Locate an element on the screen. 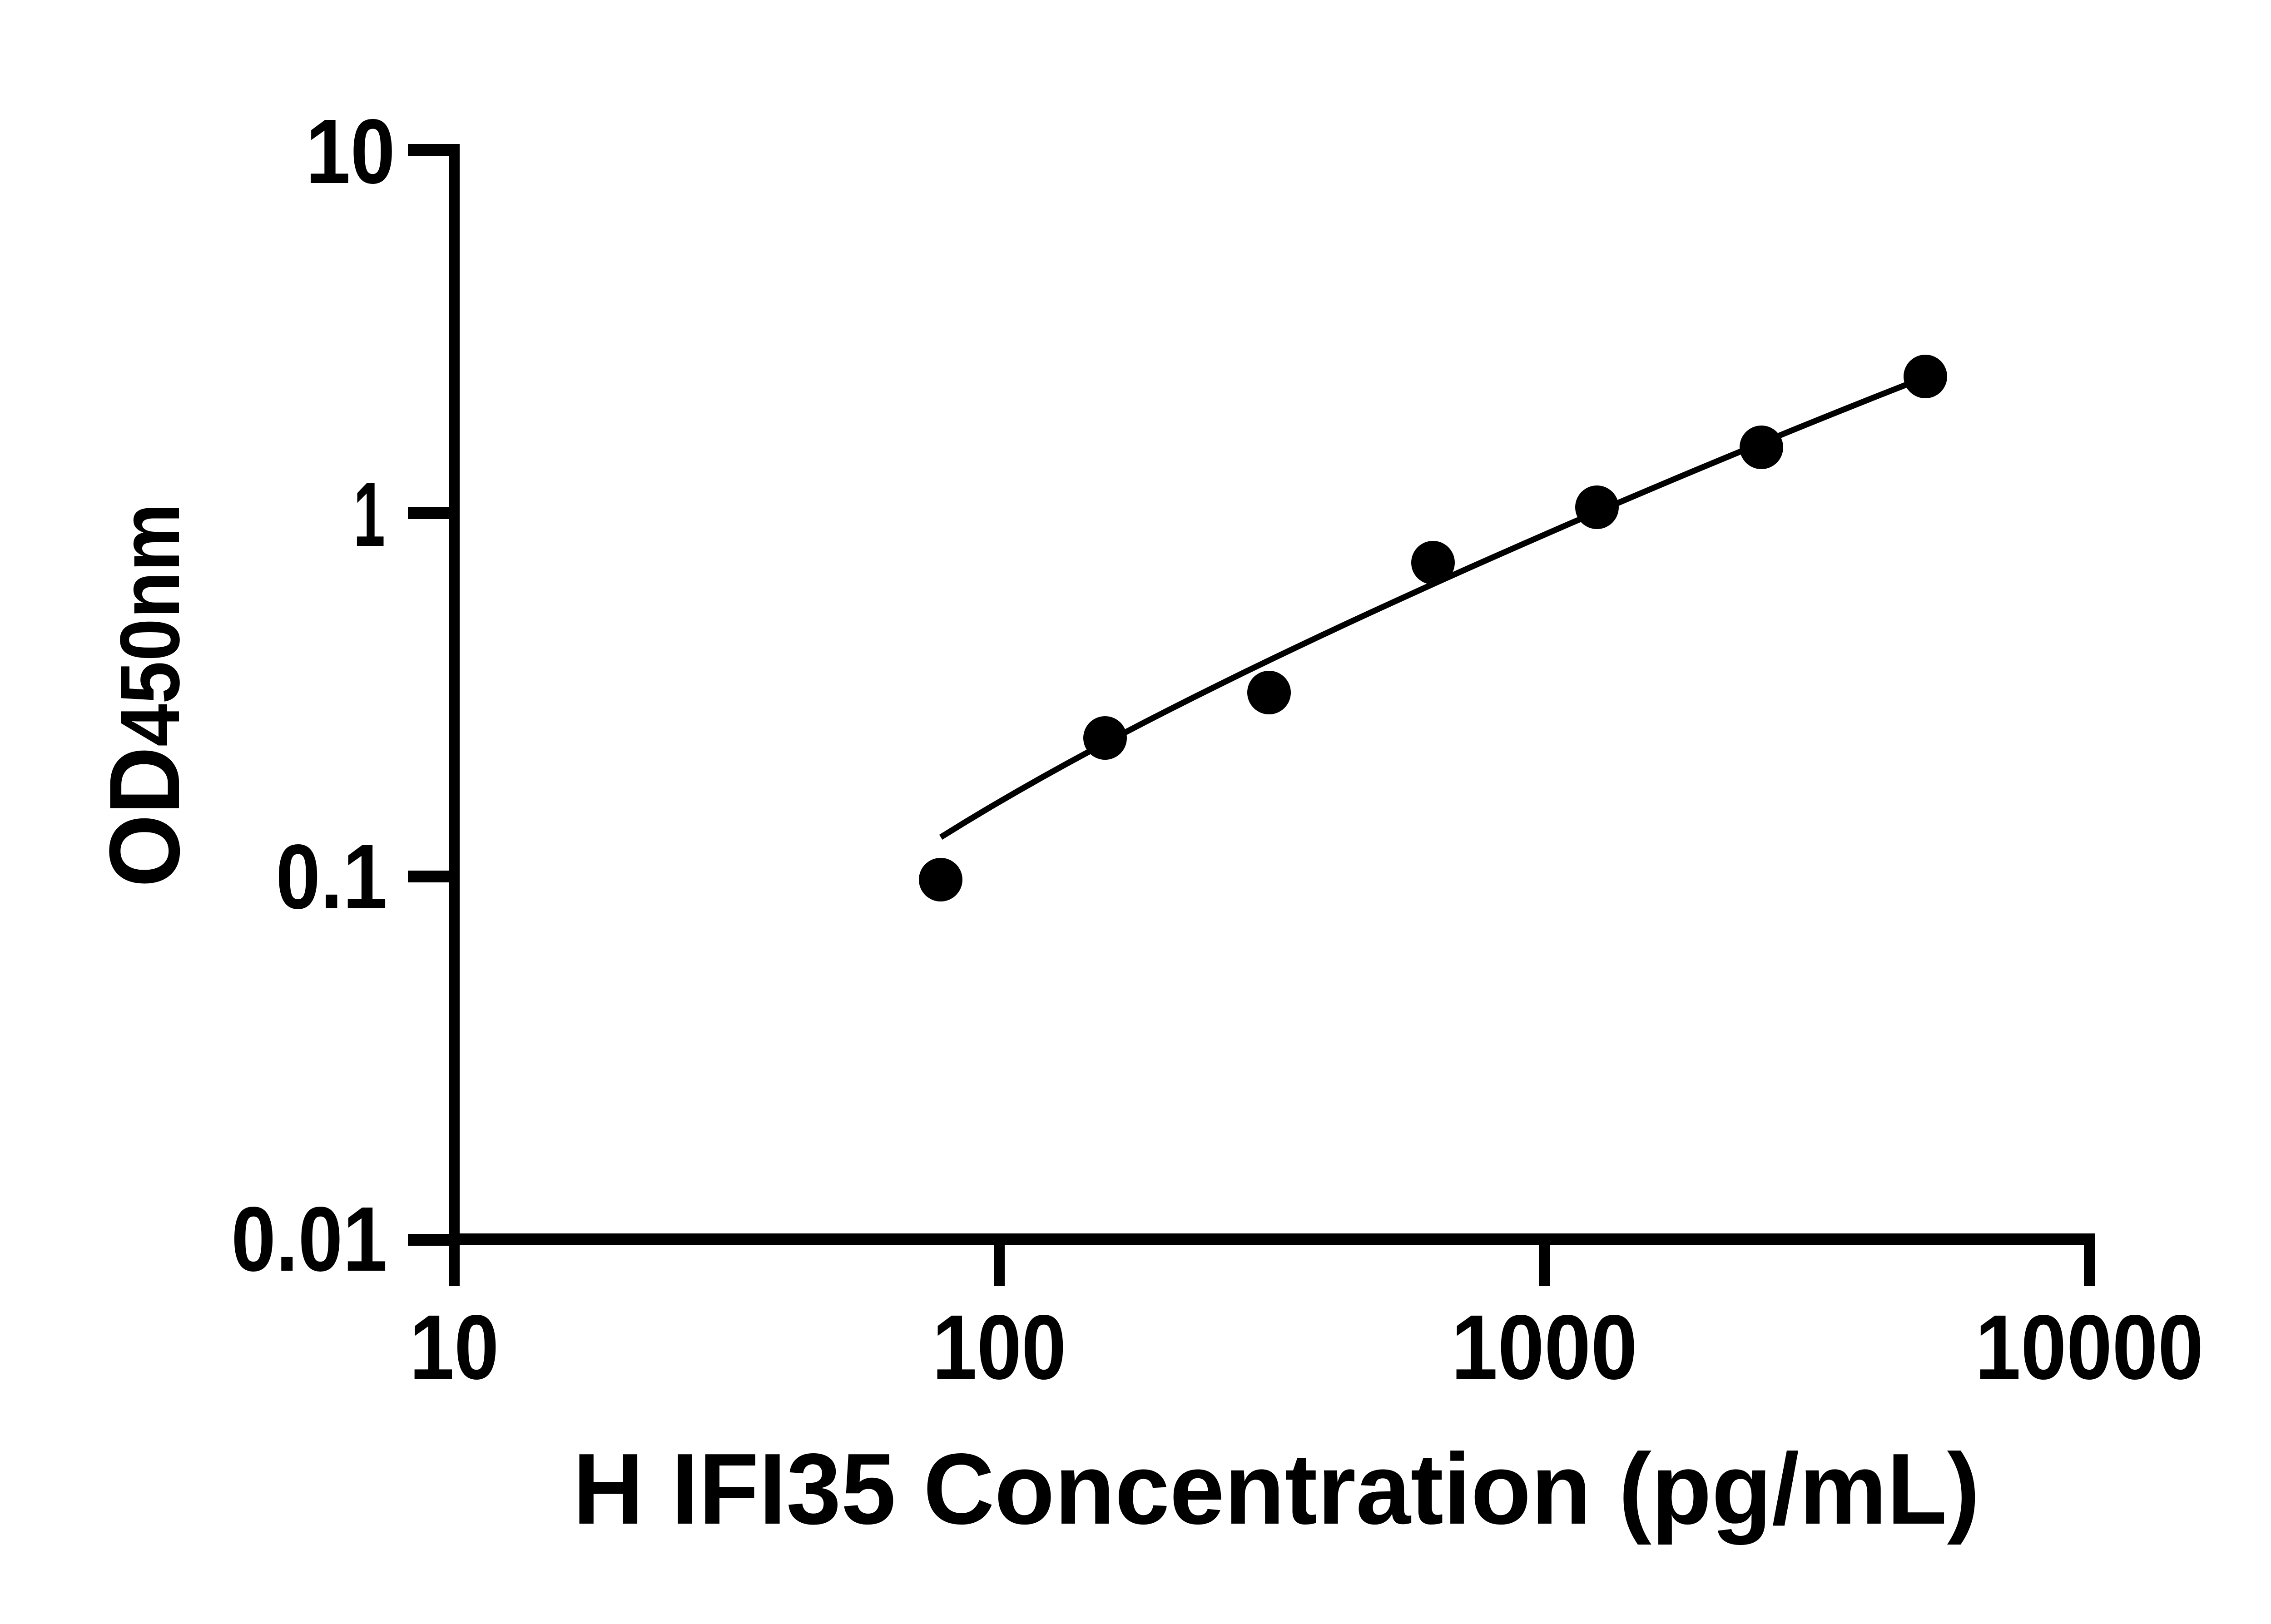 The image size is (2271, 1624). svg-text: 1 is located at coordinates (369, 514).